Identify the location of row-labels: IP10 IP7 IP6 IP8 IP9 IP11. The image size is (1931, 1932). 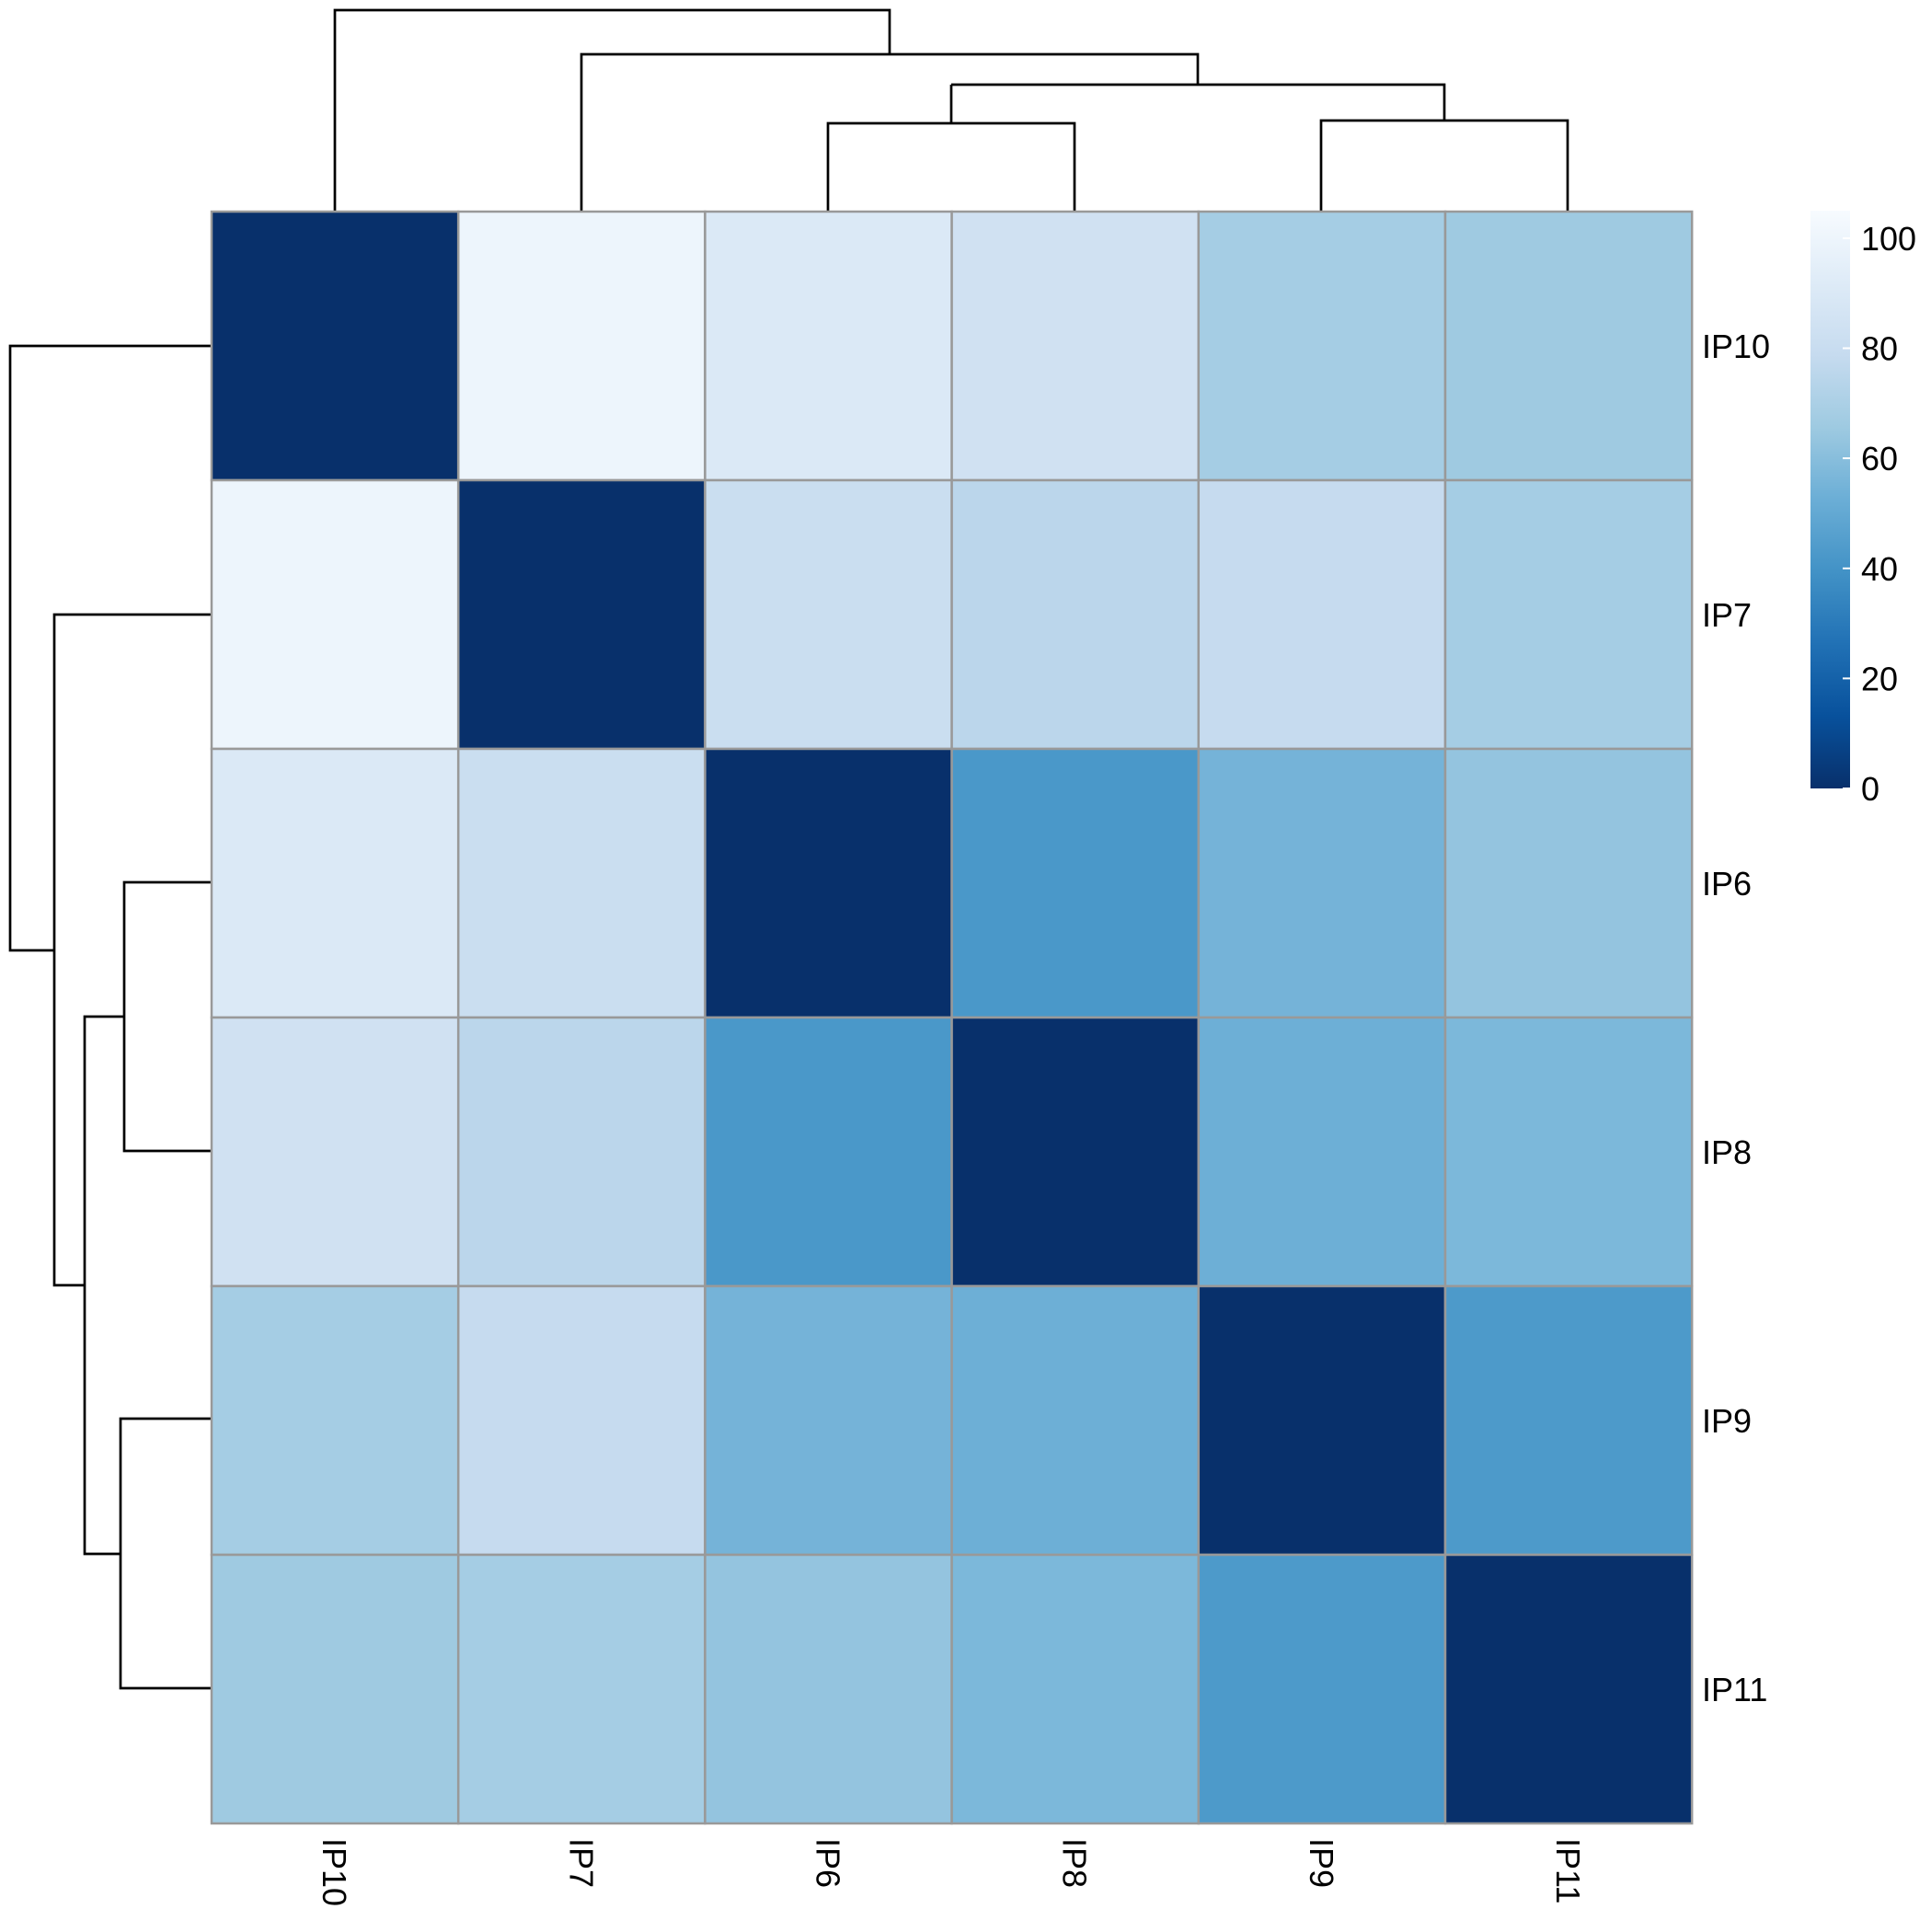
(1736, 1018).